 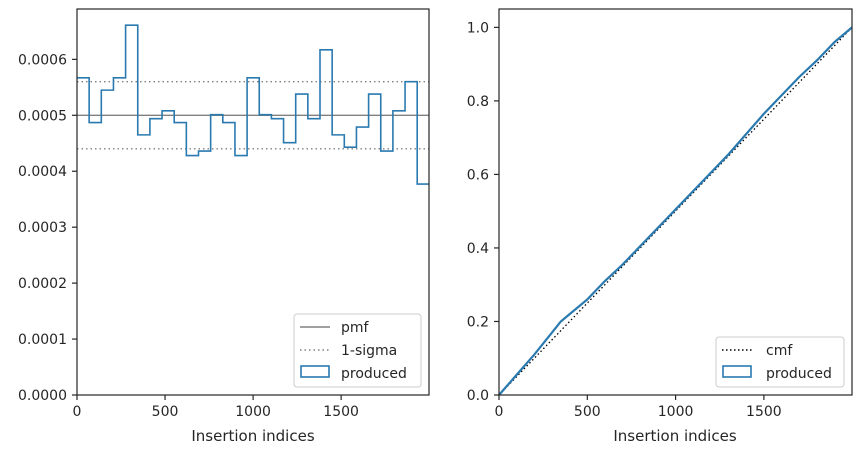 I want to click on left-legend-pmf-label: pmf, so click(x=355, y=328).